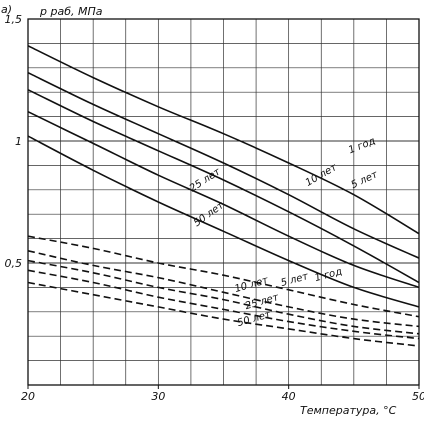 The height and width of the screenshot is (426, 424). Describe the element at coordinates (348, 410) in the screenshot. I see `x-axis-title: Температура, °С` at that location.